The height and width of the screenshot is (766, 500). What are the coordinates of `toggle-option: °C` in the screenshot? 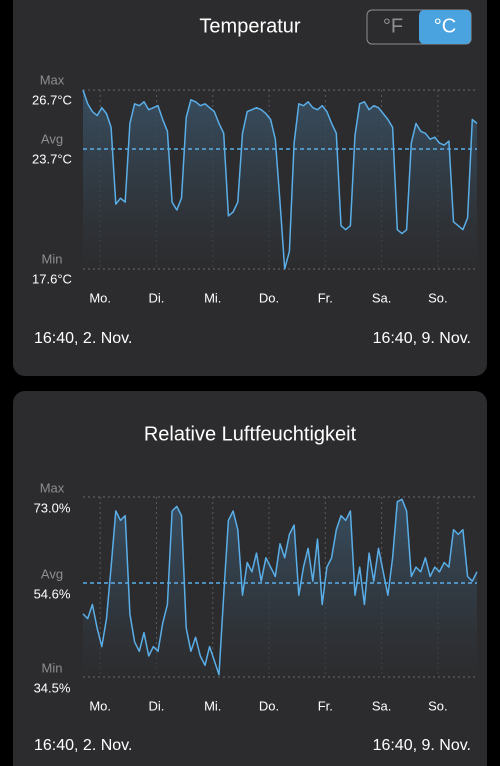 It's located at (445, 26).